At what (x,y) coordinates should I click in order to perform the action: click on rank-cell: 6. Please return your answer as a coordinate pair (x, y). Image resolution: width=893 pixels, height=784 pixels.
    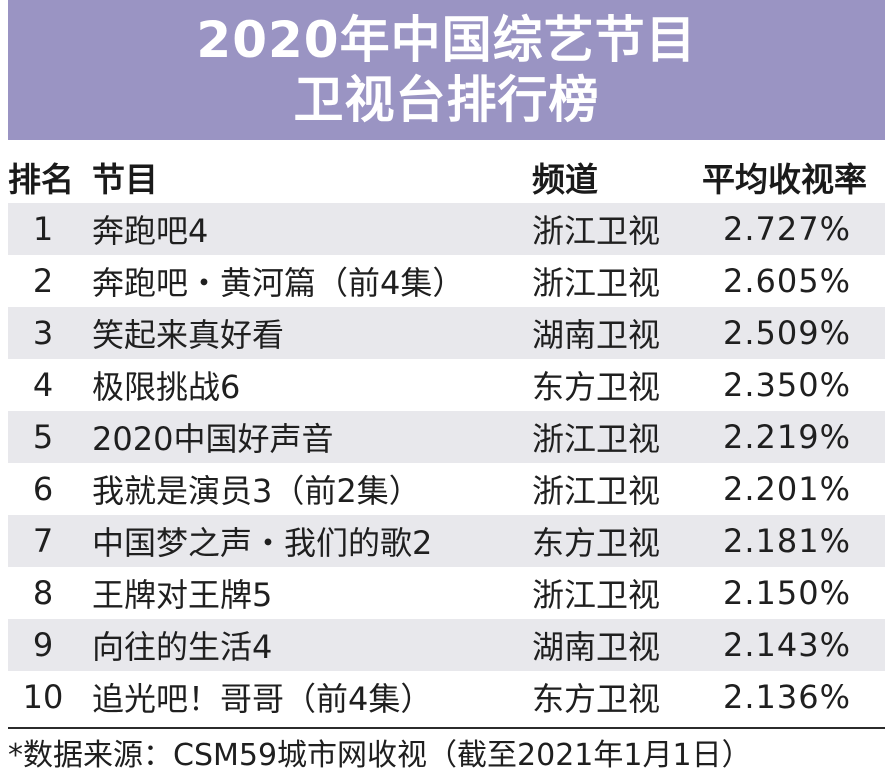
    Looking at the image, I should click on (47, 489).